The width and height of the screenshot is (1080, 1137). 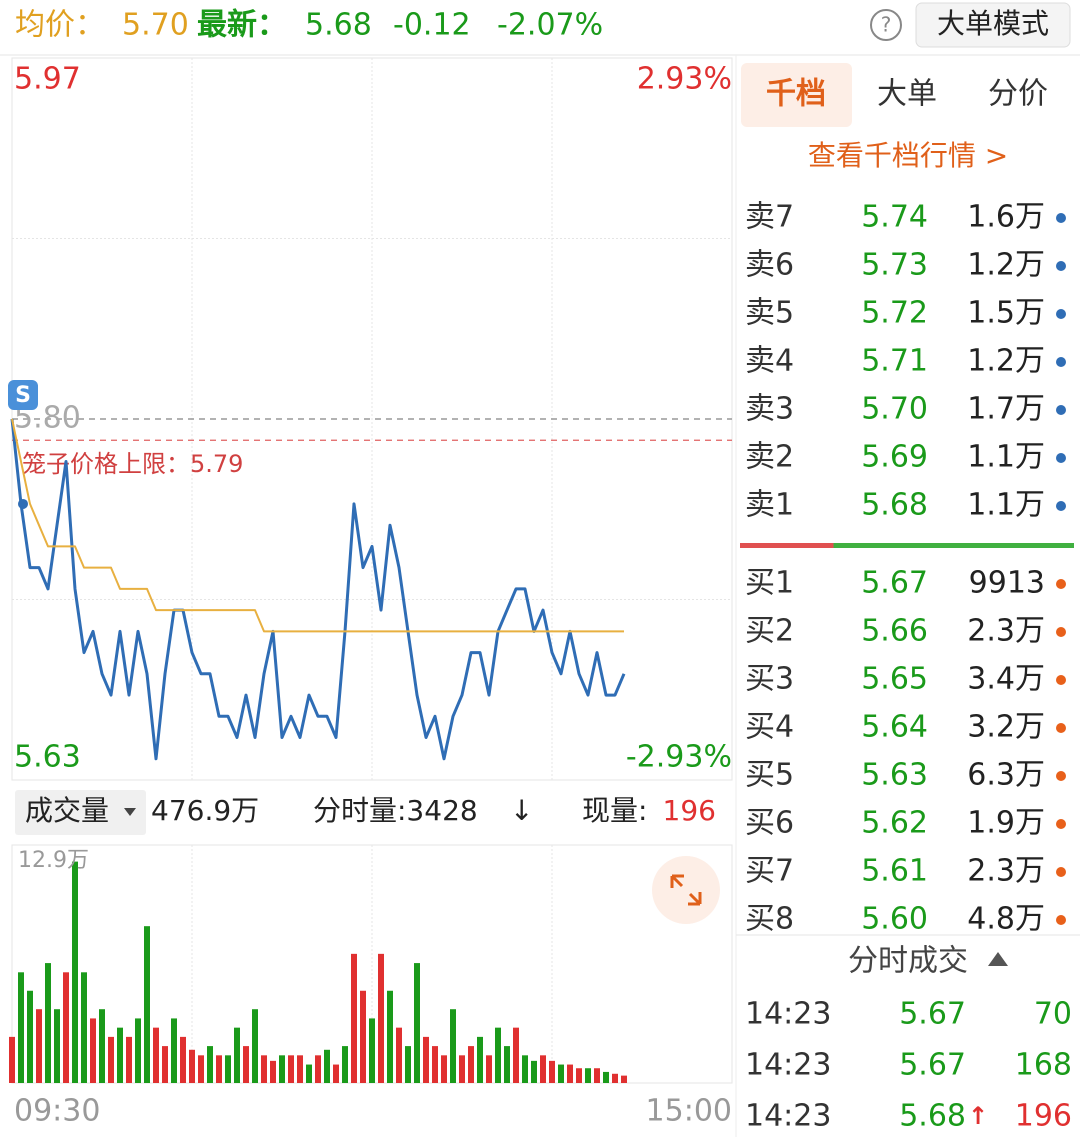 I want to click on level-volume: 2.3万, so click(x=1006, y=871).